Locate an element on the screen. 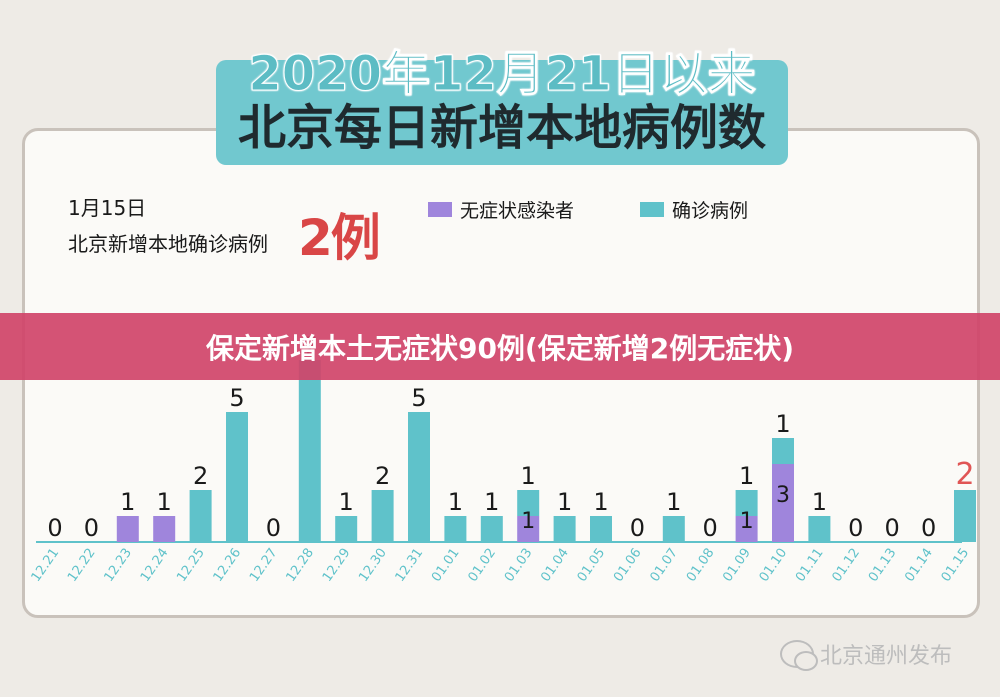  legend-asymptomatic: 无症状感染者 is located at coordinates (501, 209).